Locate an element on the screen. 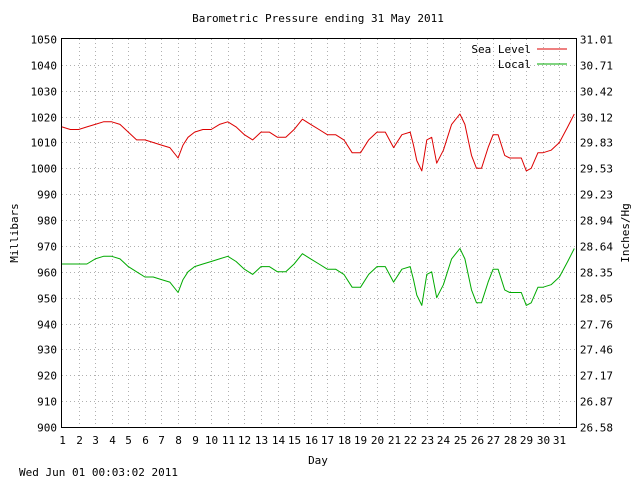  chart-title: Barometric Pressure ending 31 May 2011 is located at coordinates (318, 18).